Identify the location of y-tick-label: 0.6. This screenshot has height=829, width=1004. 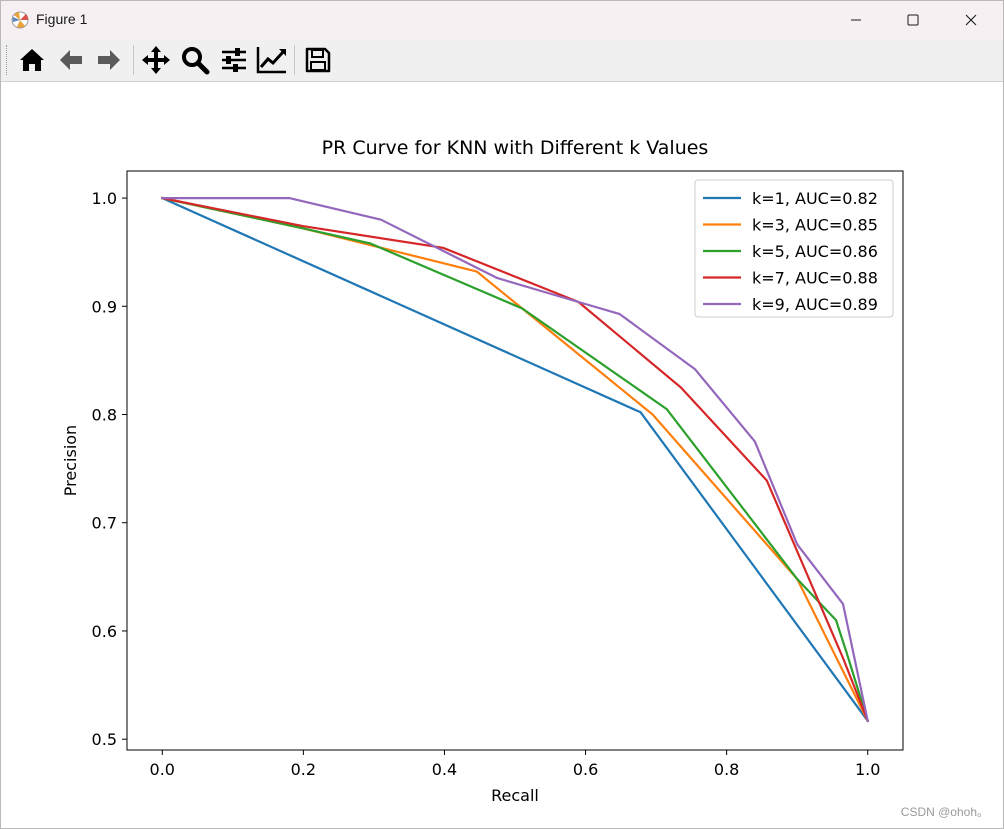
(104, 631).